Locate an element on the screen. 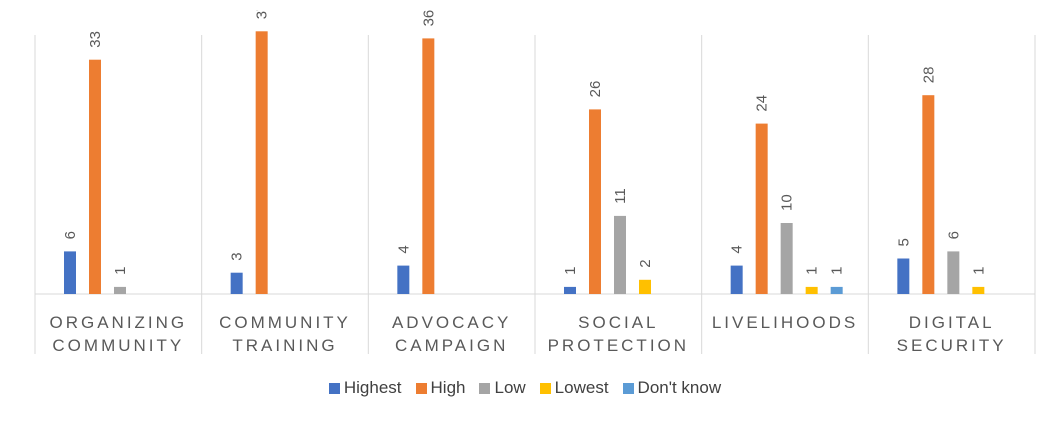  legend-item: Don't know is located at coordinates (672, 388).